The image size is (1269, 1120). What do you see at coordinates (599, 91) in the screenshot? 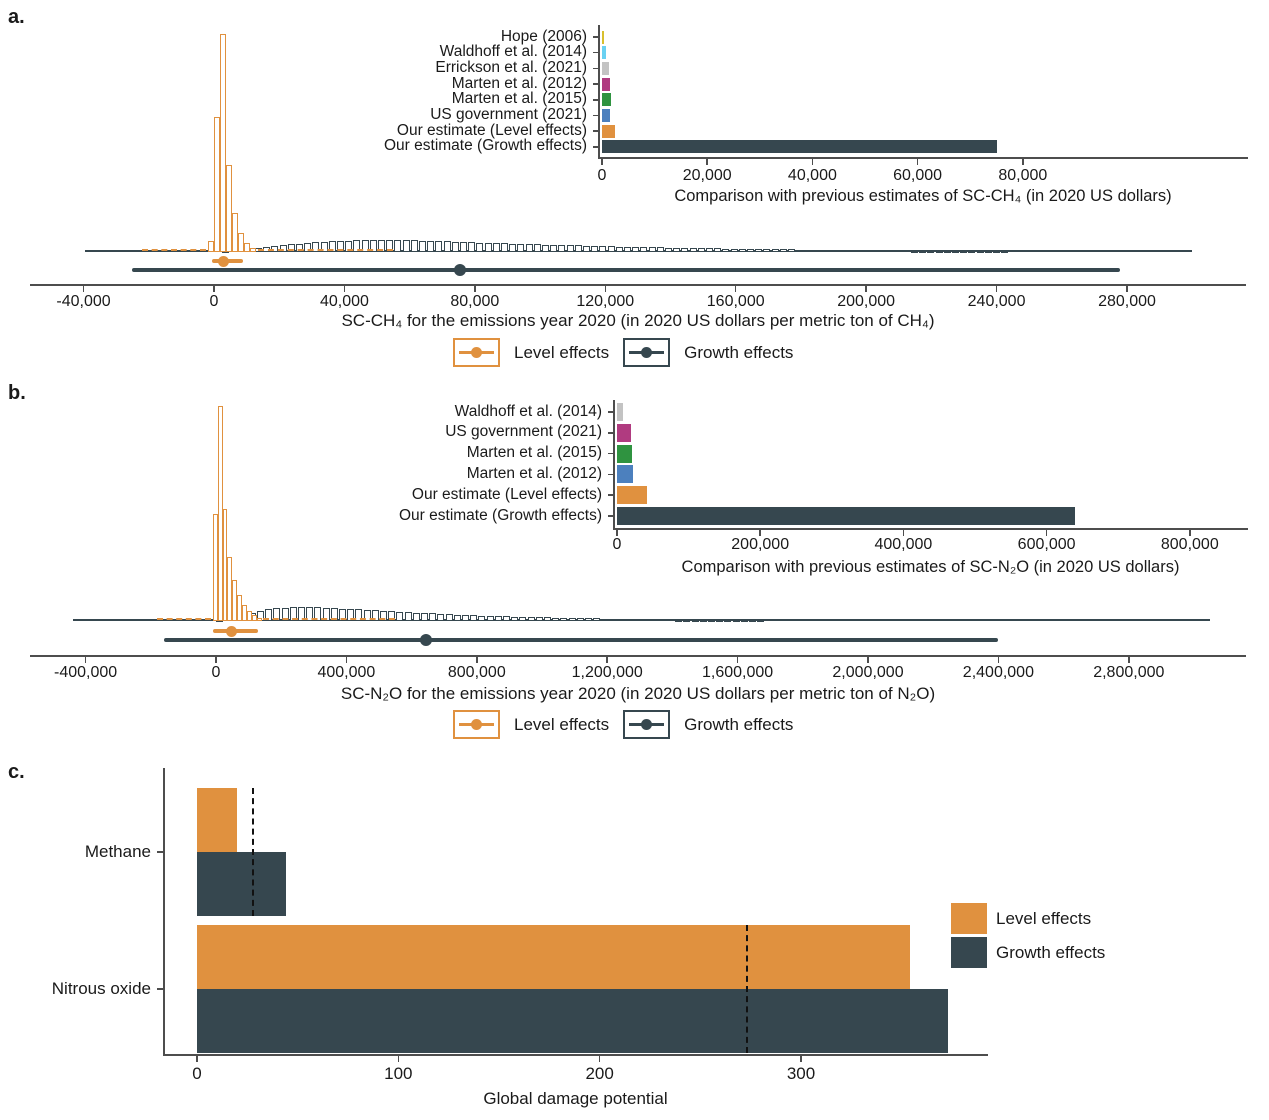
I see `inset-y-axis-line` at bounding box center [599, 91].